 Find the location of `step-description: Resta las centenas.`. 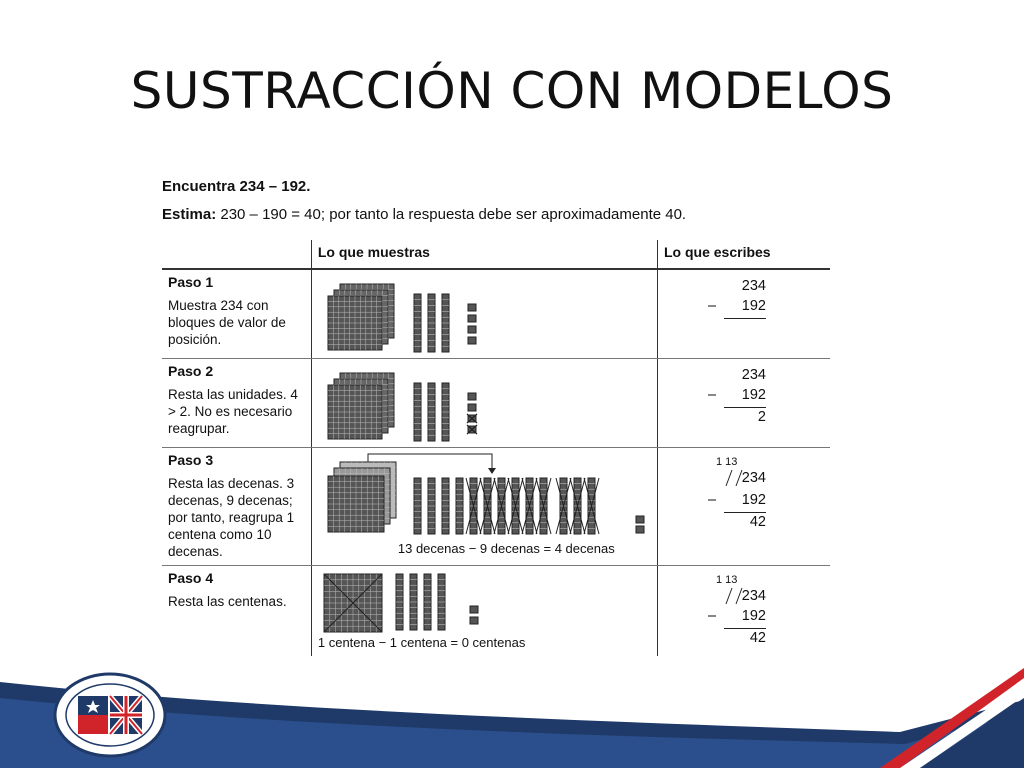

step-description: Resta las centenas. is located at coordinates (227, 601).